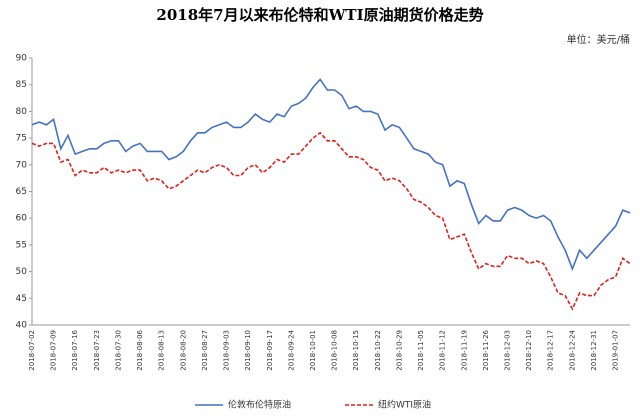  What do you see at coordinates (508, 350) in the screenshot?
I see `x-tick-label: 2018-12-03` at bounding box center [508, 350].